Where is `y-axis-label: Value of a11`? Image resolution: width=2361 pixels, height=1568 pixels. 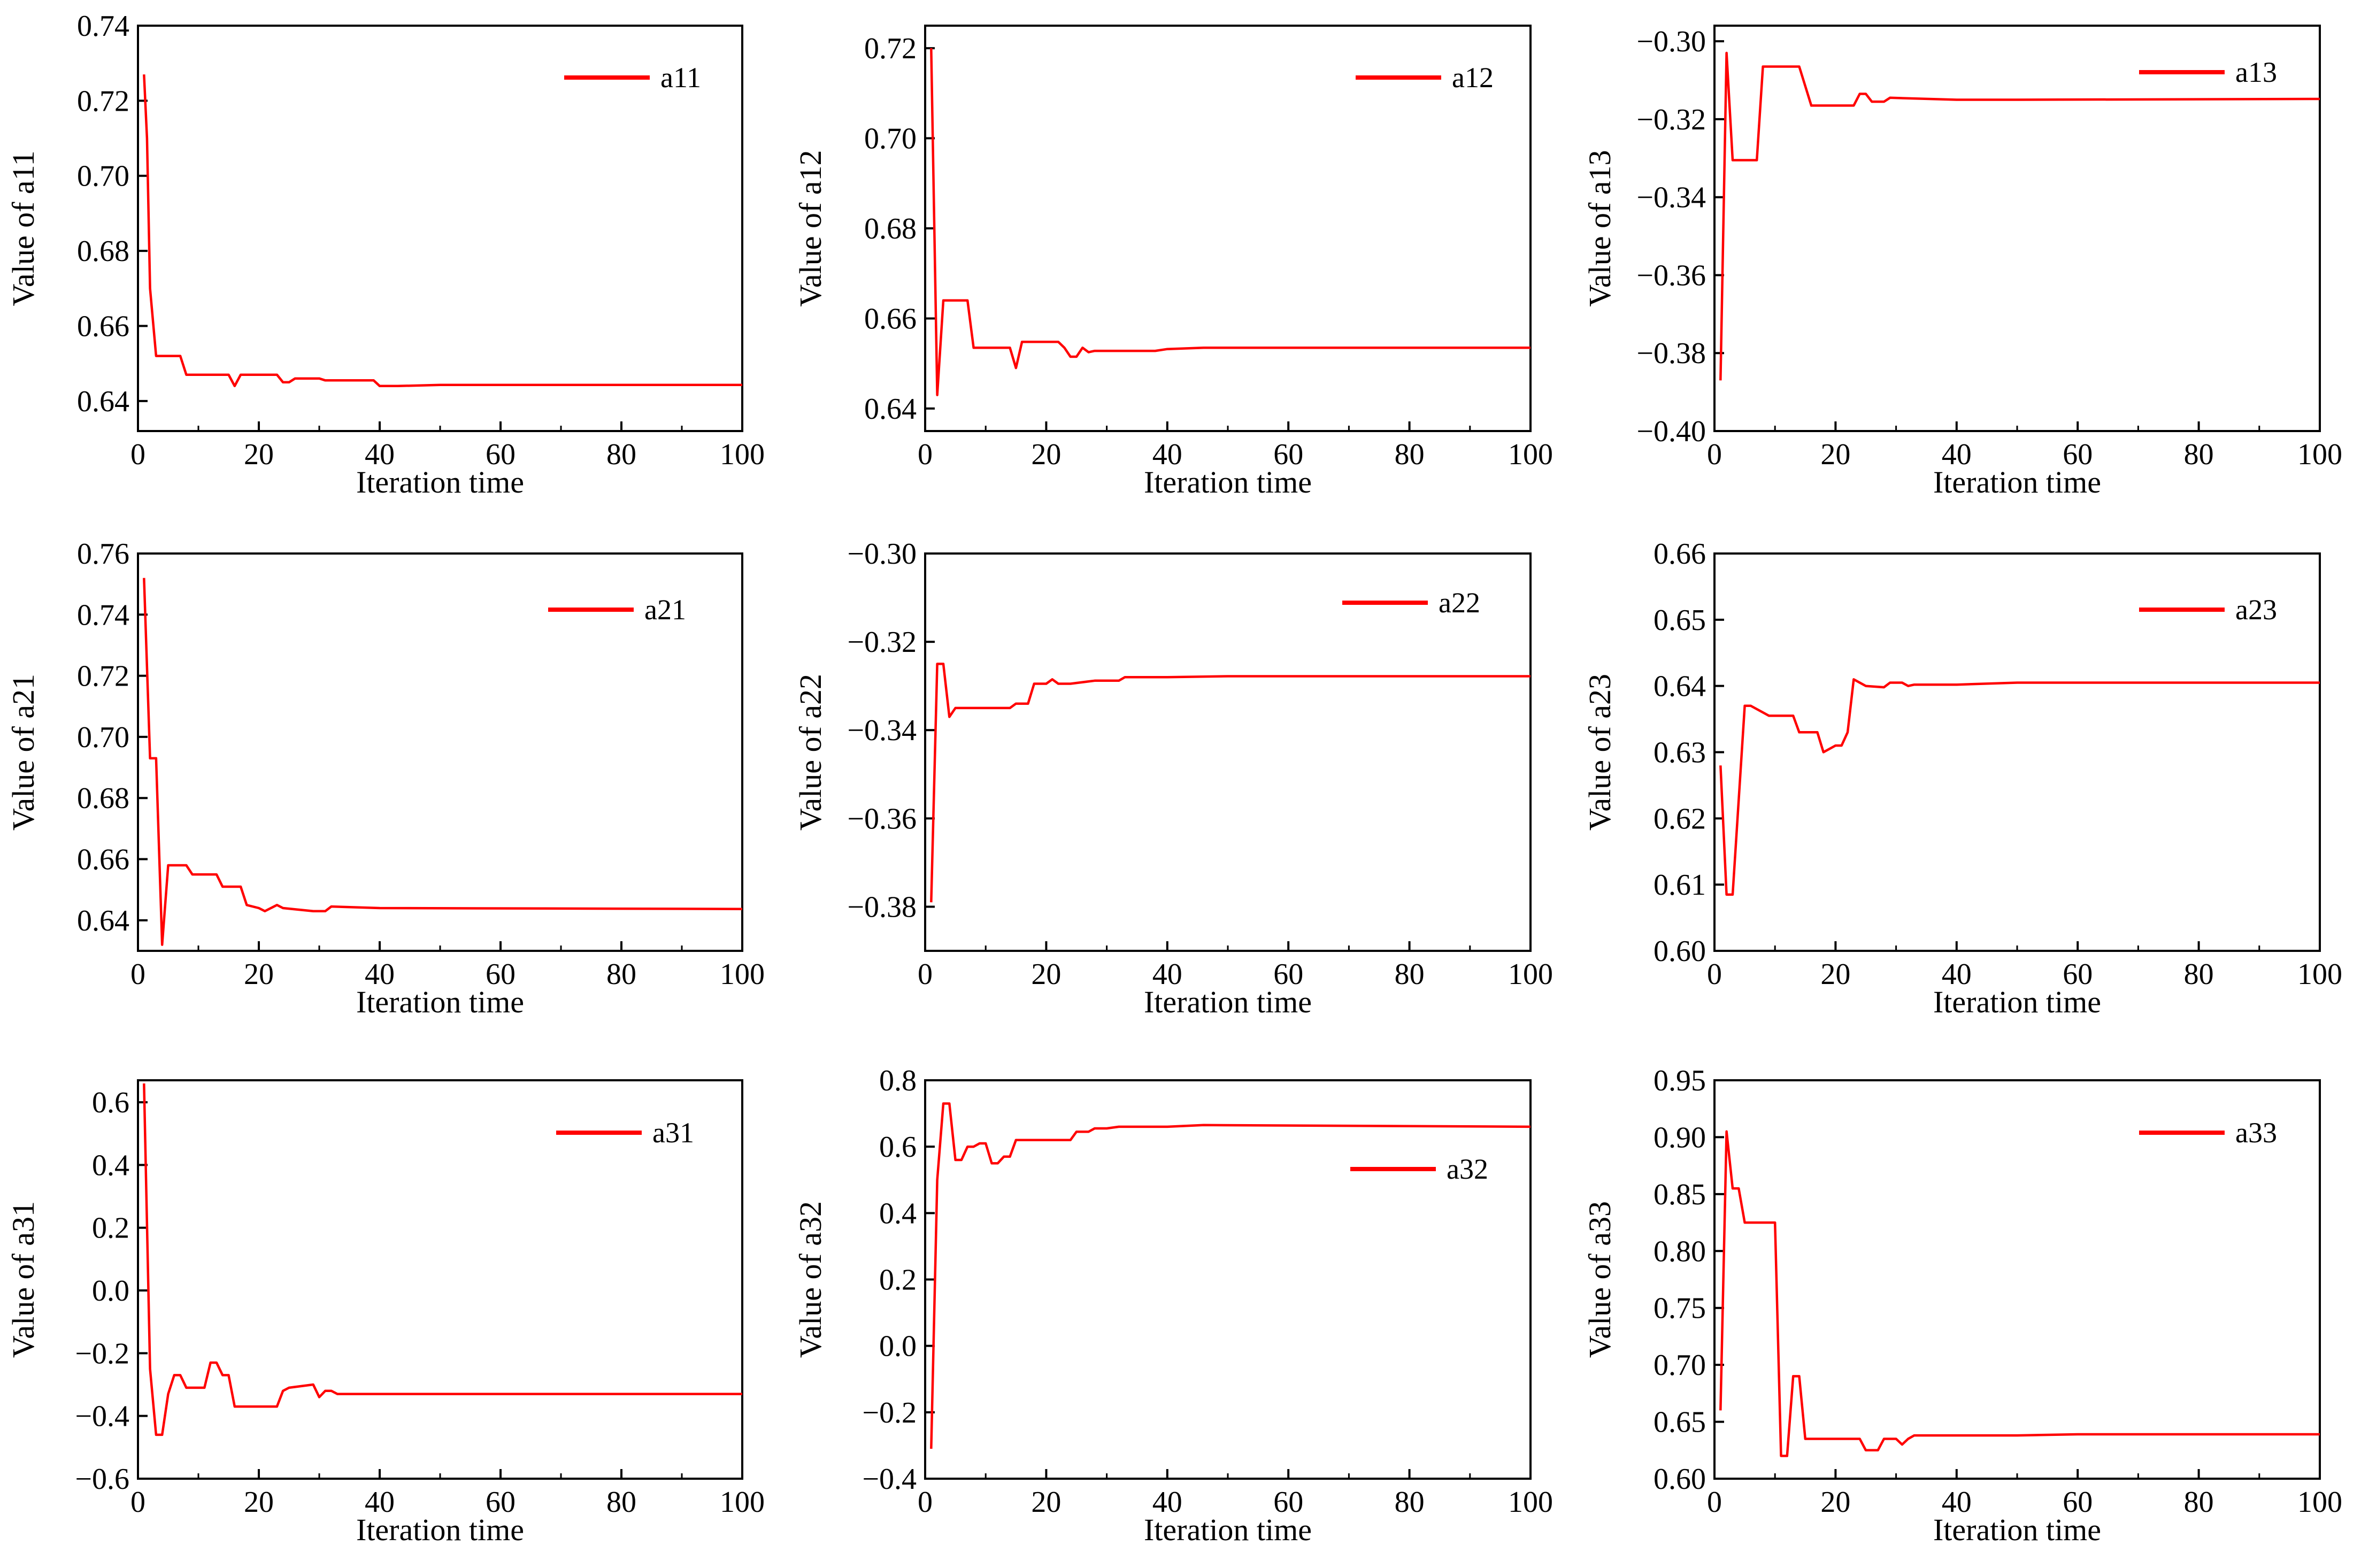 y-axis-label: Value of a11 is located at coordinates (24, 229).